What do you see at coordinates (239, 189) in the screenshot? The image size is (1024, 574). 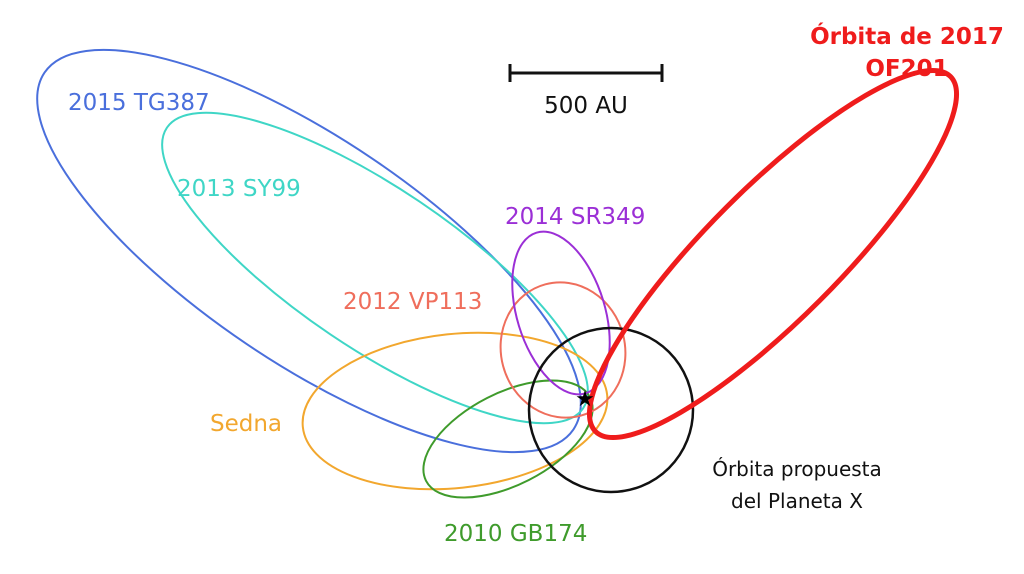 I see `label-2013-sy99: 2013 SY99` at bounding box center [239, 189].